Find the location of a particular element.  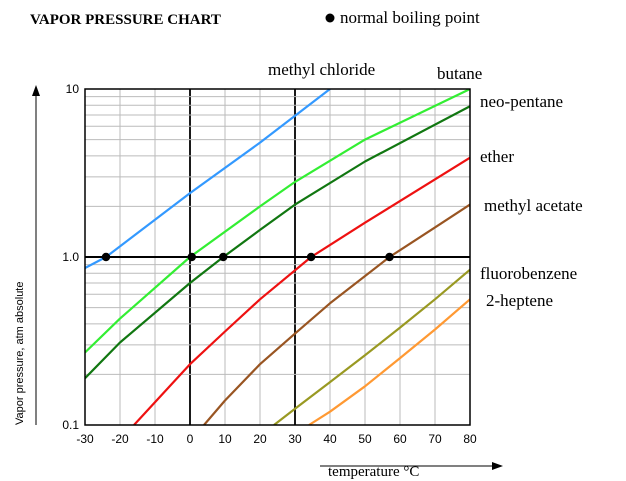

series-label-fluorobenzene: fluorobenzene is located at coordinates (528, 273).